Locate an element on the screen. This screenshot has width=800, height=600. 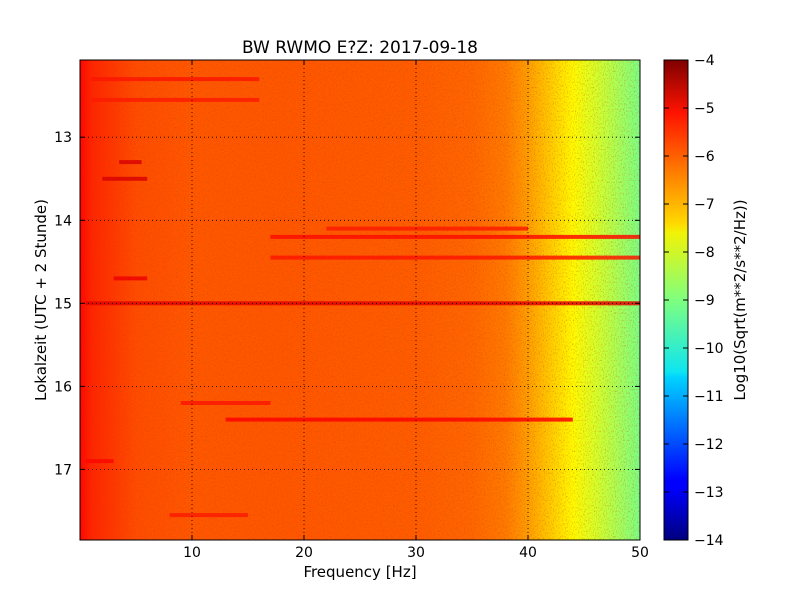
colorbar-tick-label: −11 is located at coordinates (709, 397).